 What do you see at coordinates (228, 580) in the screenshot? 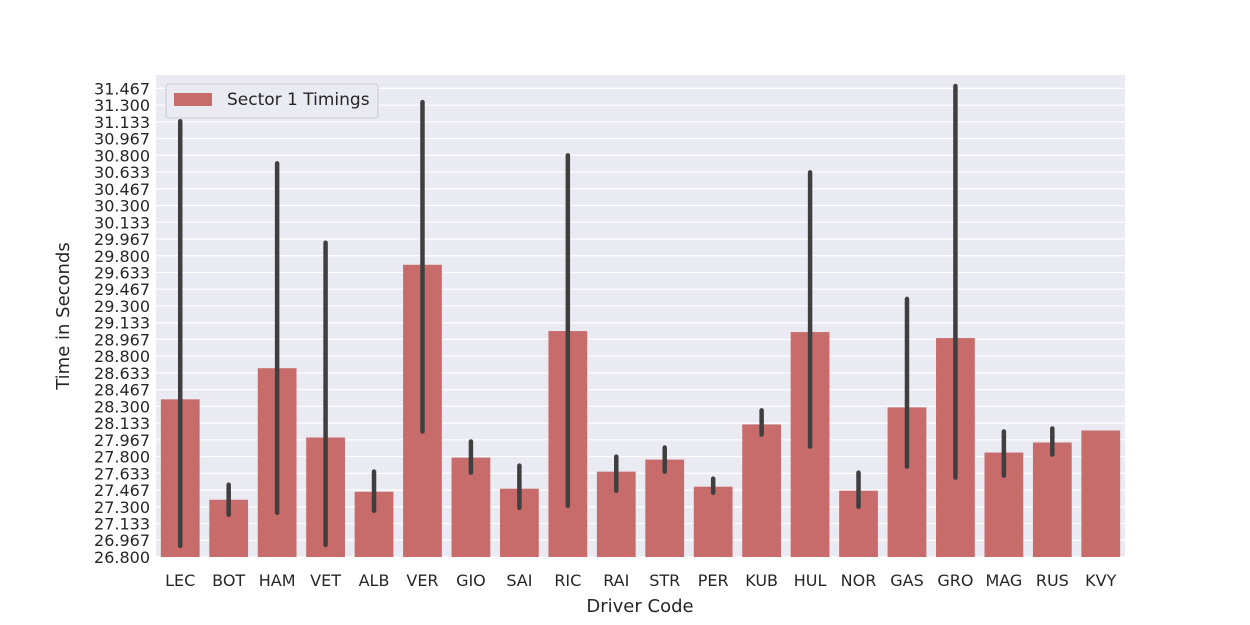
I see `x-tick-label: BOT` at bounding box center [228, 580].